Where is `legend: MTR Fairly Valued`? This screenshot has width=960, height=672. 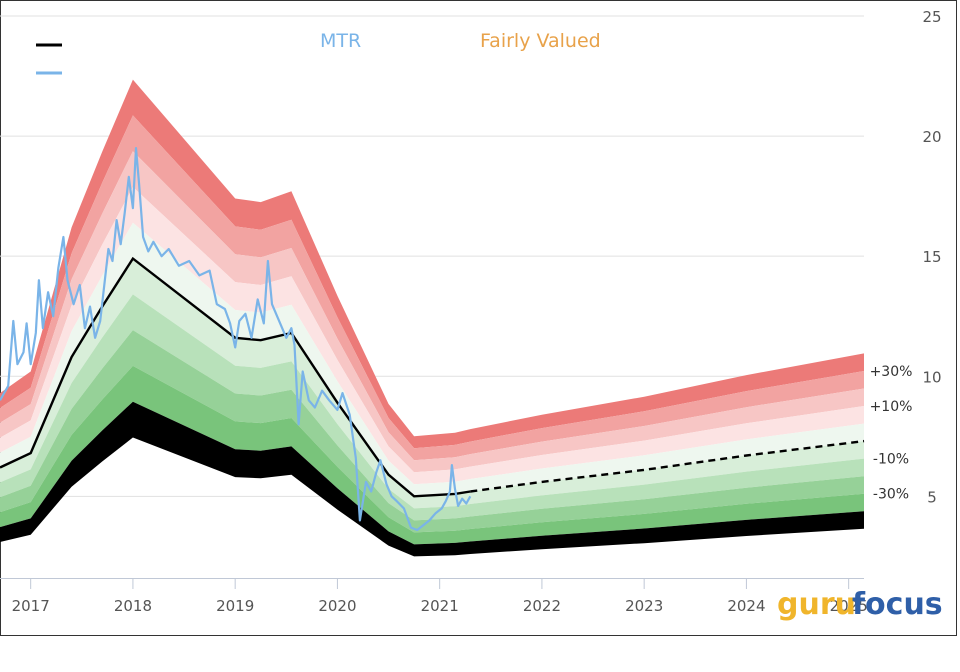
legend: MTR Fairly Valued is located at coordinates (318, 52).